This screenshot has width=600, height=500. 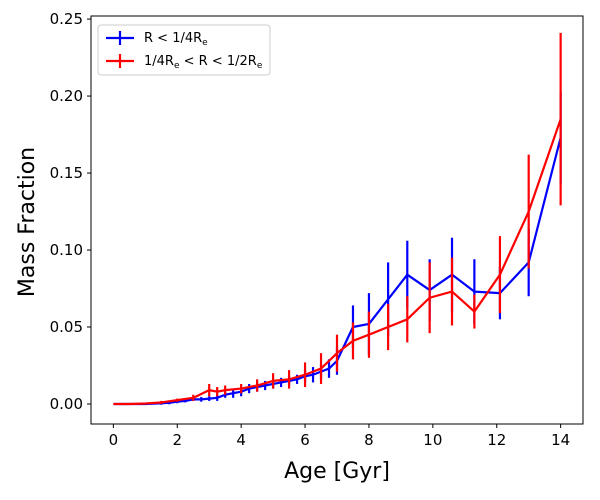 What do you see at coordinates (177, 66) in the screenshot?
I see `legend-label-series-2-subscript-1: e` at bounding box center [177, 66].